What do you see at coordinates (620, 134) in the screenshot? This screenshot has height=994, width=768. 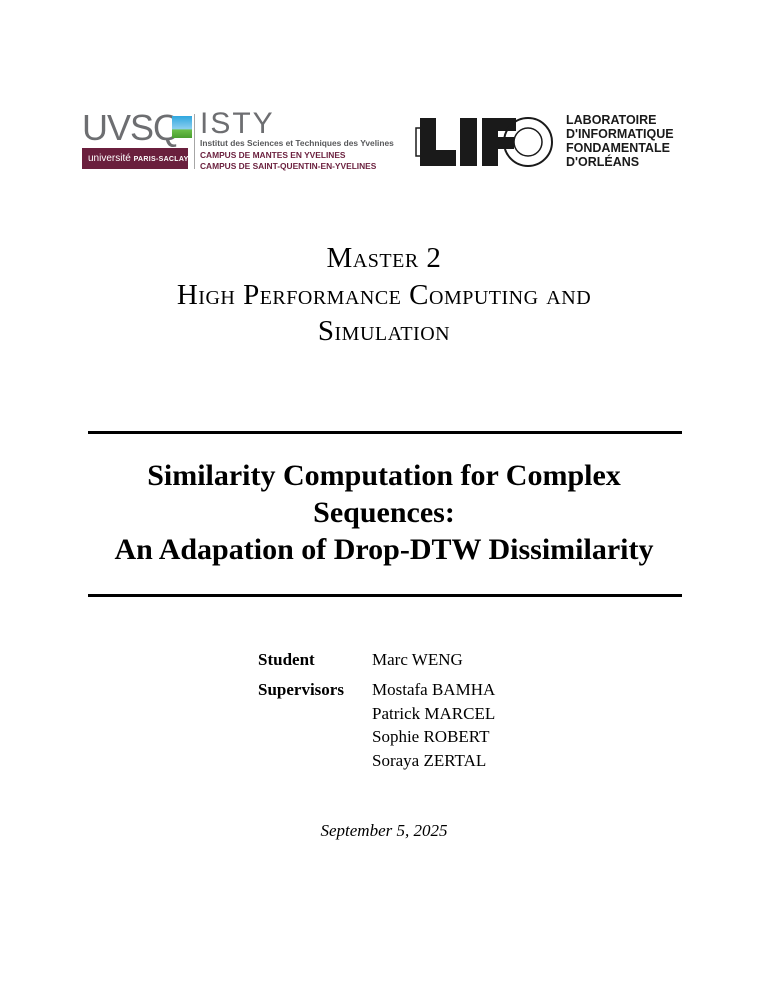 I see `lifo-line-2: D'INFORMATIQUE` at bounding box center [620, 134].